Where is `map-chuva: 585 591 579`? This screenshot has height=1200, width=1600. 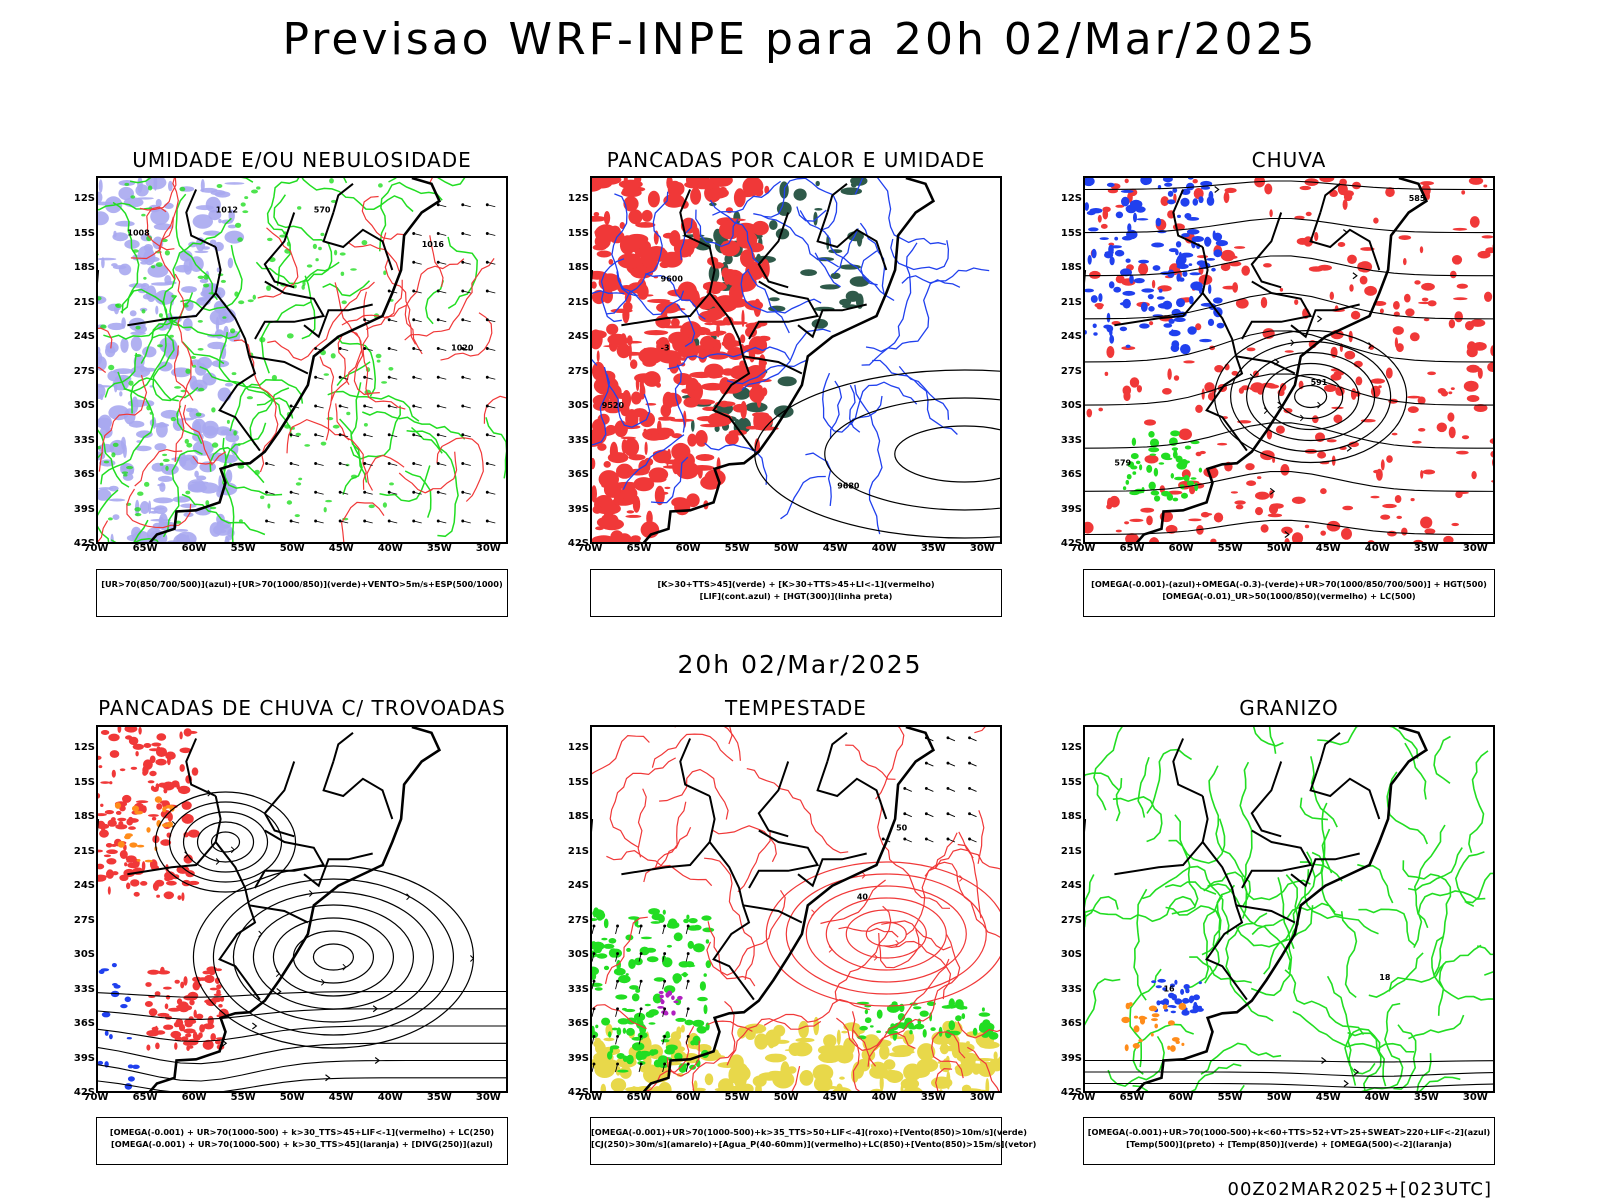
map-chuva: 585 591 579 is located at coordinates (1289, 360).